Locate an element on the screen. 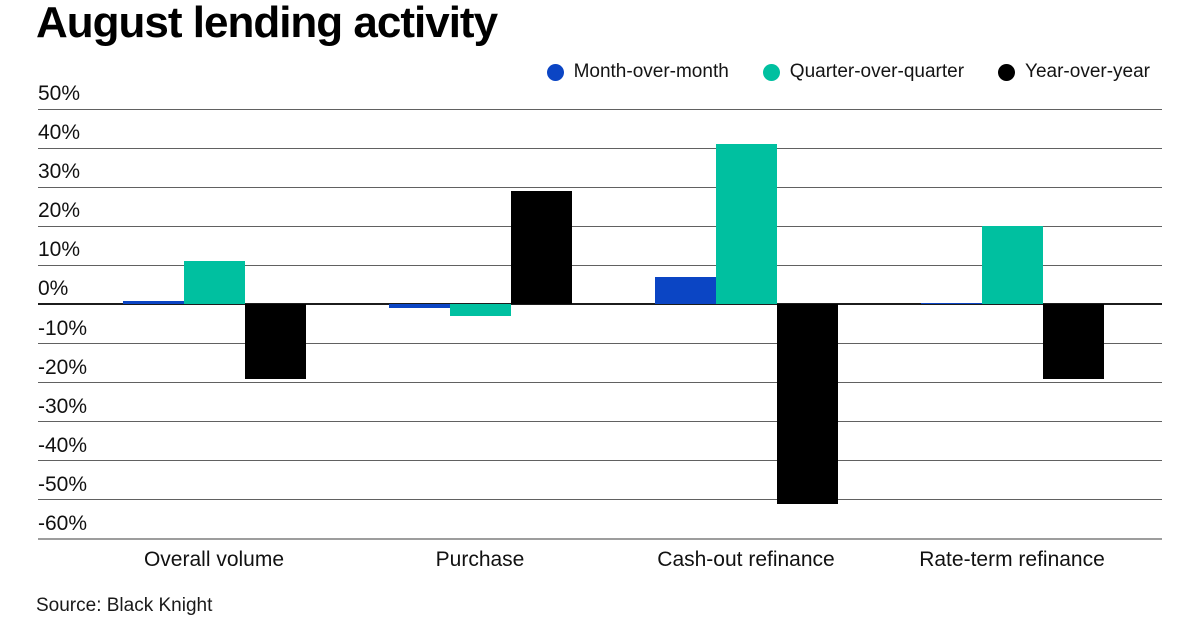 This screenshot has height=630, width=1200. y-tick-label-10: 10% is located at coordinates (59, 250).